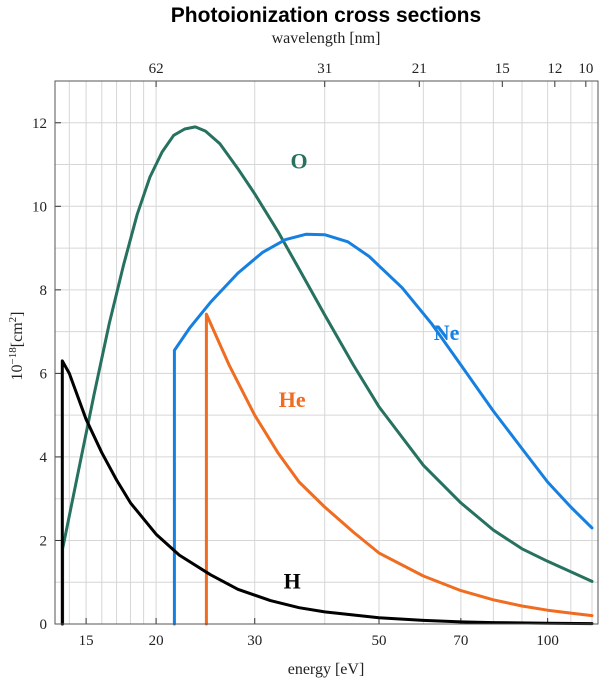  What do you see at coordinates (502, 69) in the screenshot?
I see `top-tick-label: 15` at bounding box center [502, 69].